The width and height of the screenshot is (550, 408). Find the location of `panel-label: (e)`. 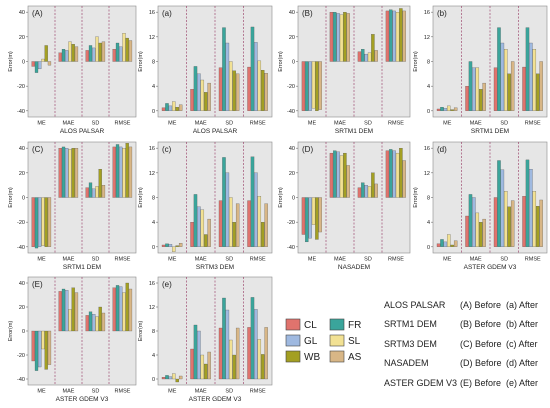

panel-label: (e) is located at coordinates (167, 284).